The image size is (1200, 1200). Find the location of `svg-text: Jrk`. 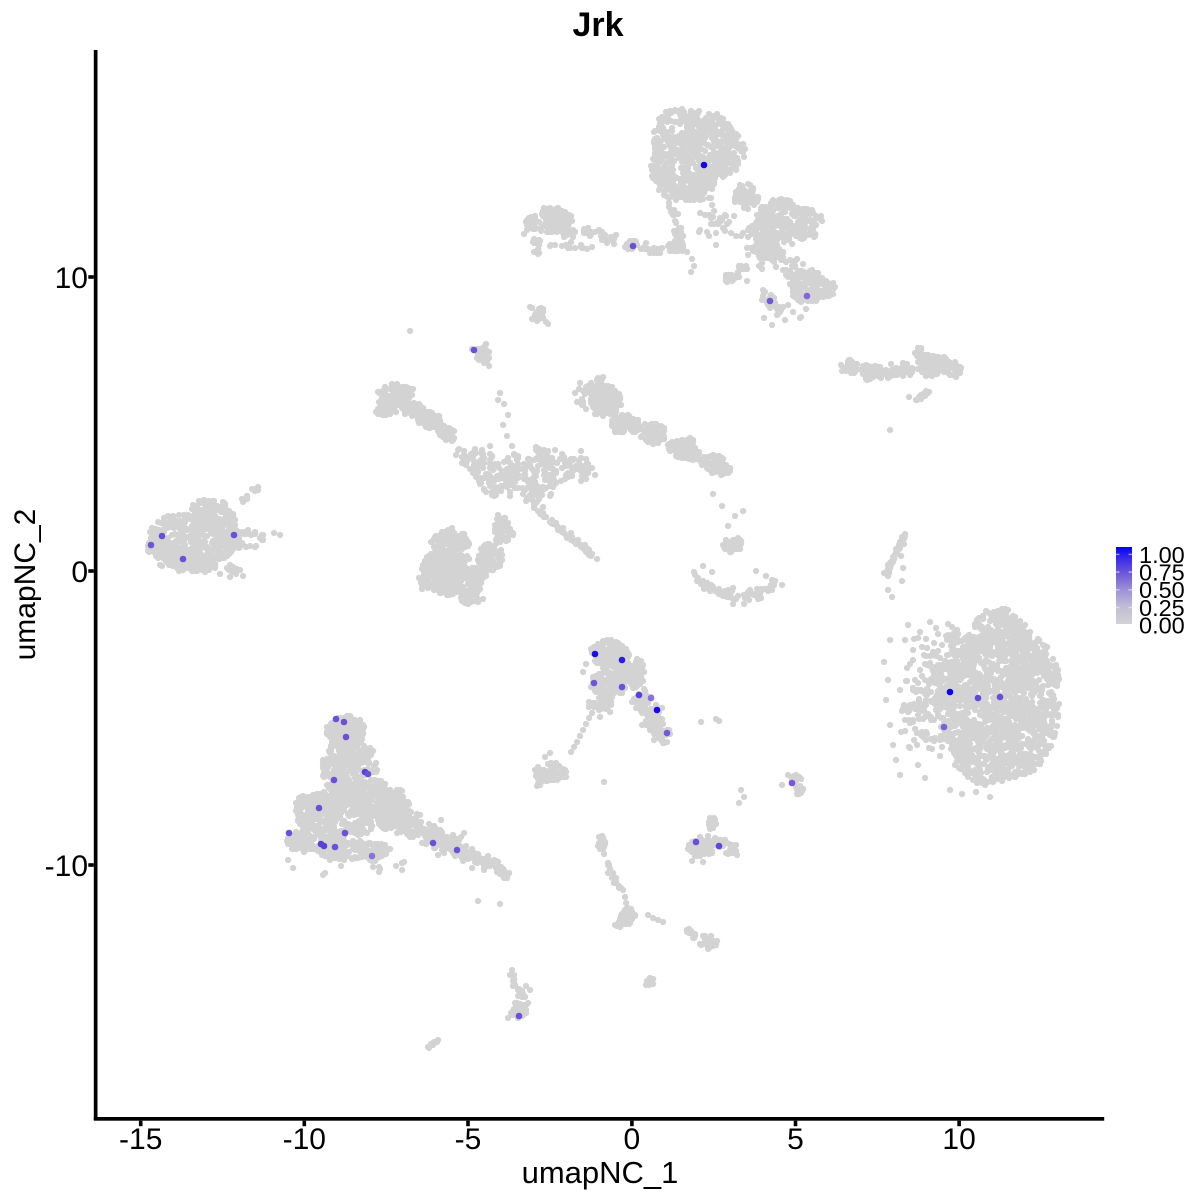

svg-text: Jrk is located at coordinates (597, 25).